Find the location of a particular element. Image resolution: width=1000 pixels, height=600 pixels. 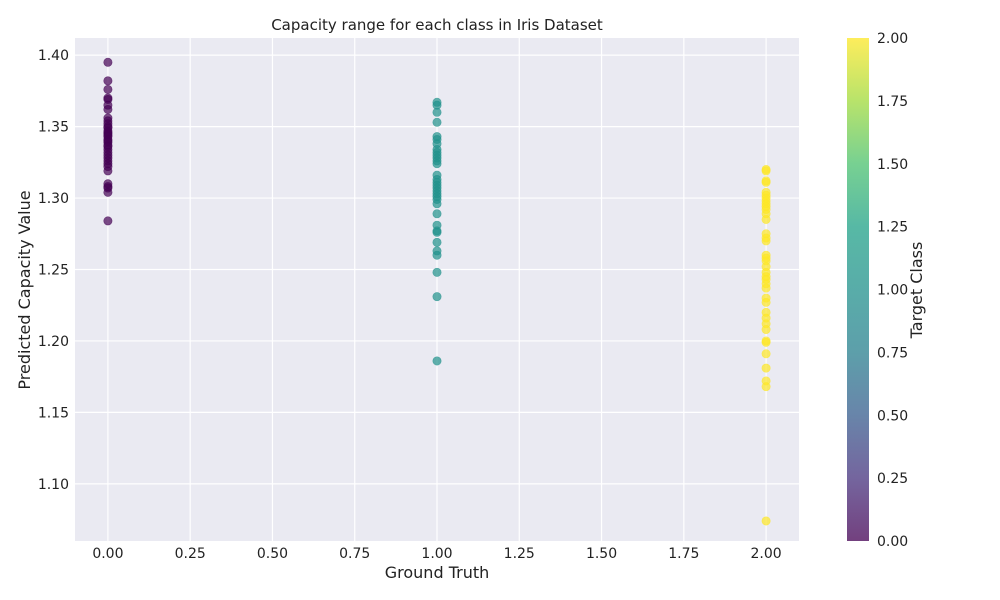

y-tick-label: 1.15 is located at coordinates (53, 413).